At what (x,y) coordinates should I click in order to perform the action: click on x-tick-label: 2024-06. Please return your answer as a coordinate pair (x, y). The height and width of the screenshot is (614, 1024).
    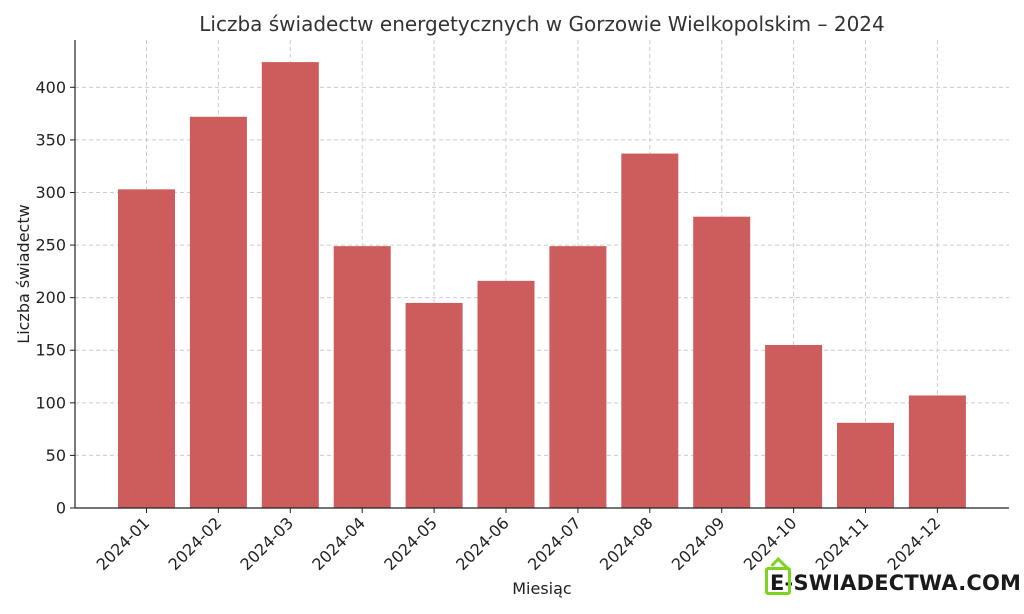
    Looking at the image, I should click on (482, 543).